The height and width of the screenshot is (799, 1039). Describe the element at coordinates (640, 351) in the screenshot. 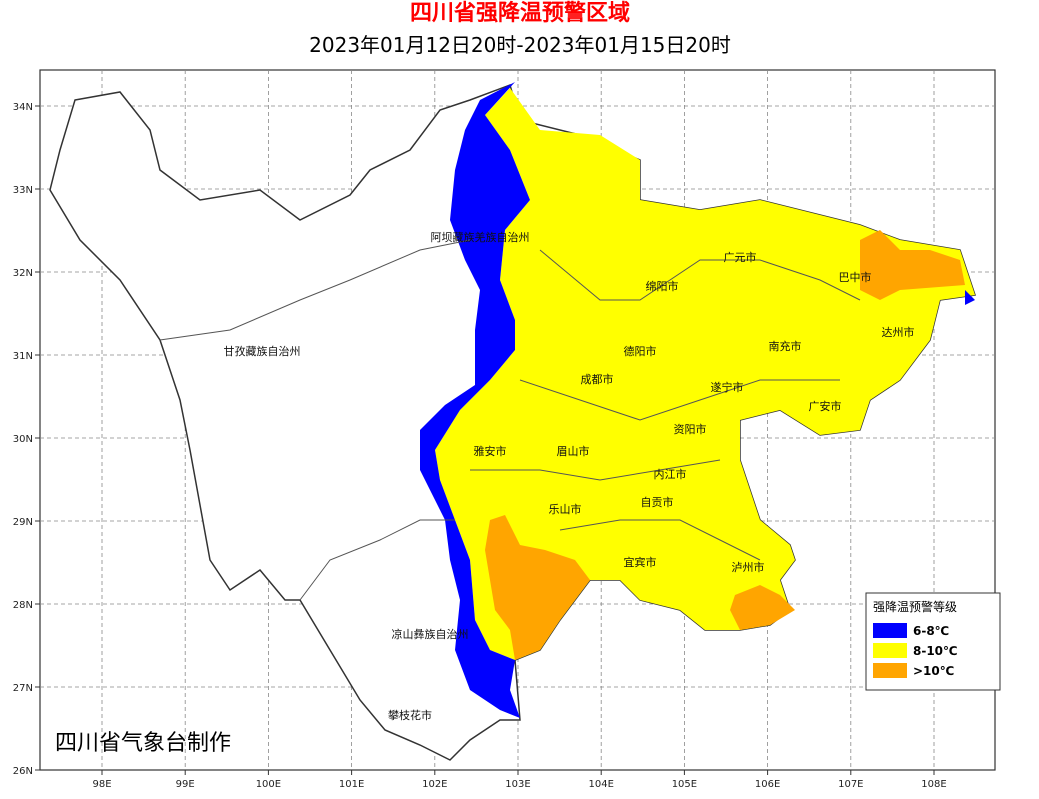

I see `place-label: 德阳市` at that location.